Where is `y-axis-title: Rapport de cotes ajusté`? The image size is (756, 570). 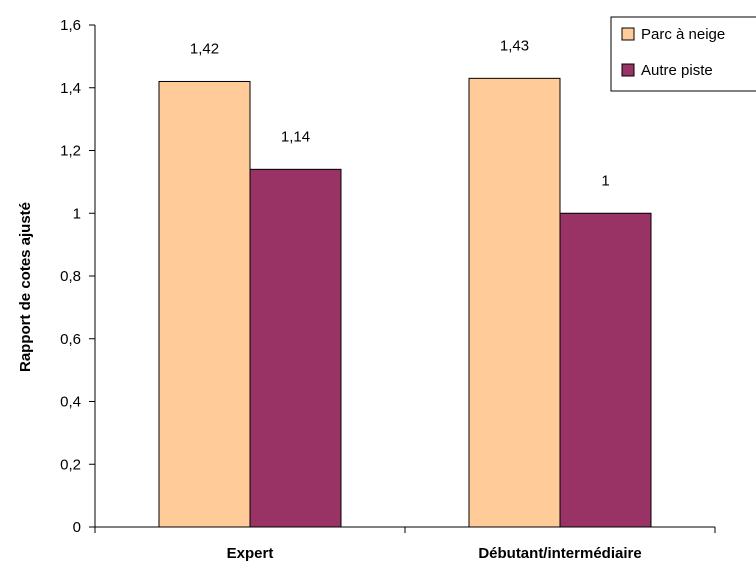 y-axis-title: Rapport de cotes ajusté is located at coordinates (25, 287).